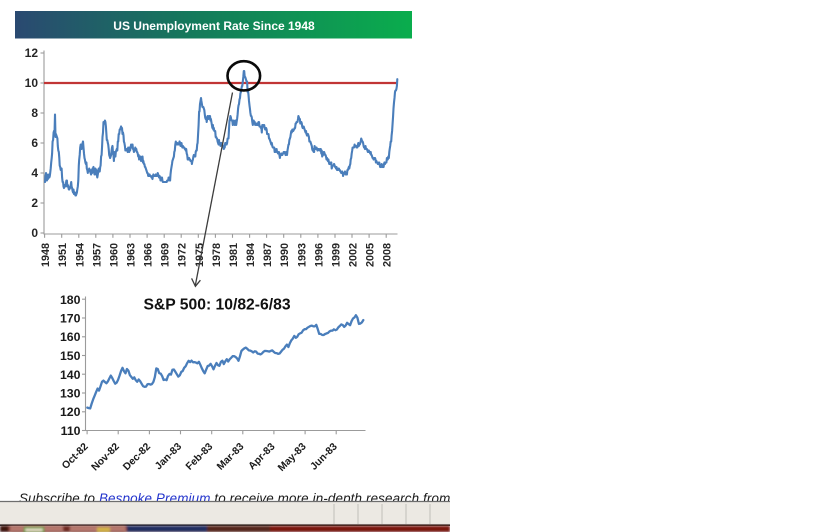 This screenshot has height=532, width=819. What do you see at coordinates (371, 255) in the screenshot?
I see `svg-text: 2005` at bounding box center [371, 255].